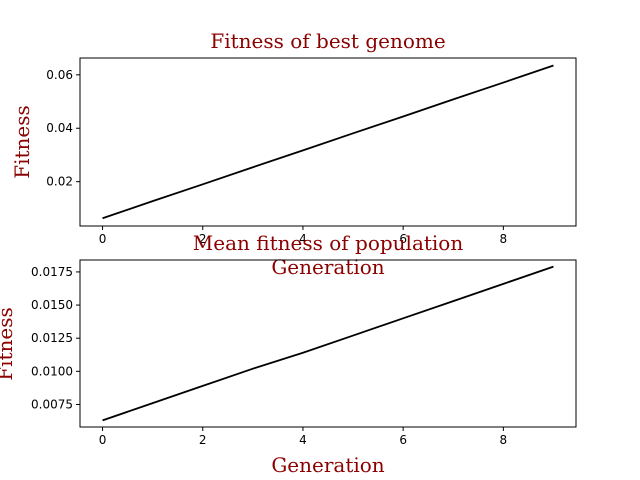 Image resolution: width=640 pixels, height=480 pixels. What do you see at coordinates (59, 75) in the screenshot?
I see `y-tick-label: 0.06` at bounding box center [59, 75].